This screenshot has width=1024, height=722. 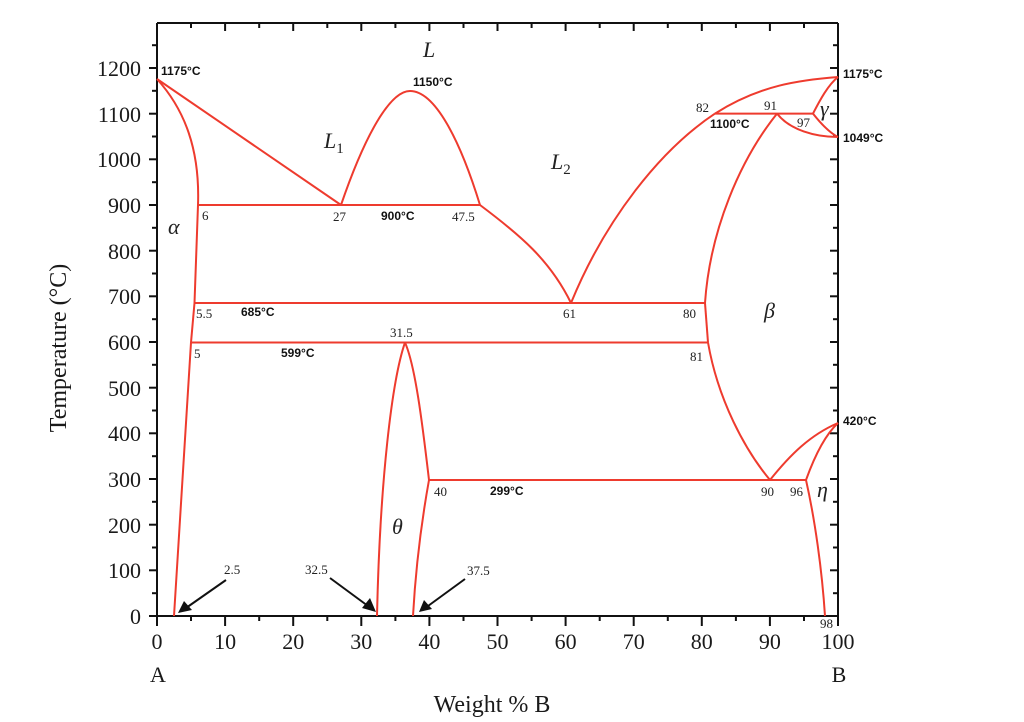 What do you see at coordinates (769, 310) in the screenshot?
I see `phase-beta: β` at bounding box center [769, 310].